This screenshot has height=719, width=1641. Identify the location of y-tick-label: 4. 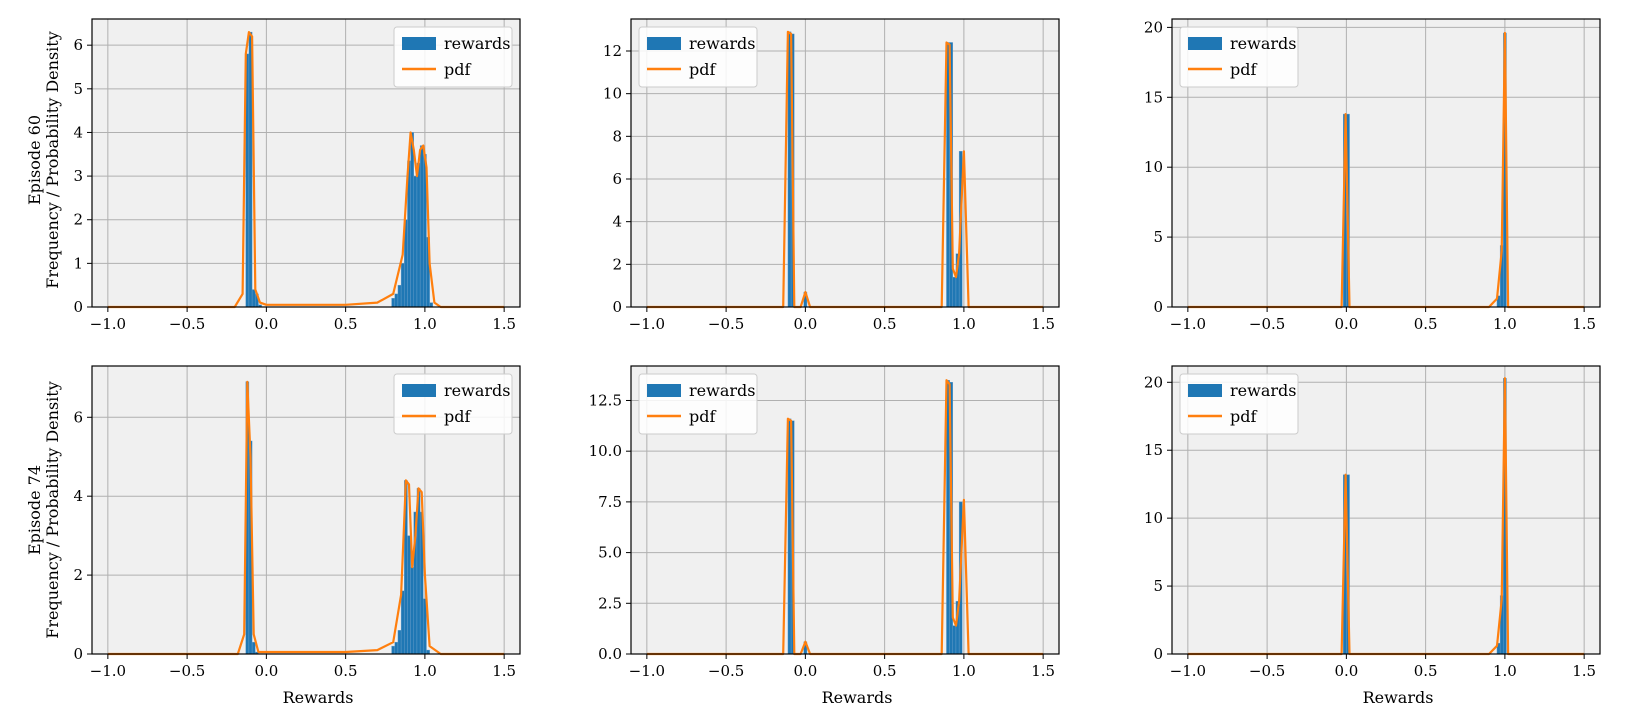
(78, 132).